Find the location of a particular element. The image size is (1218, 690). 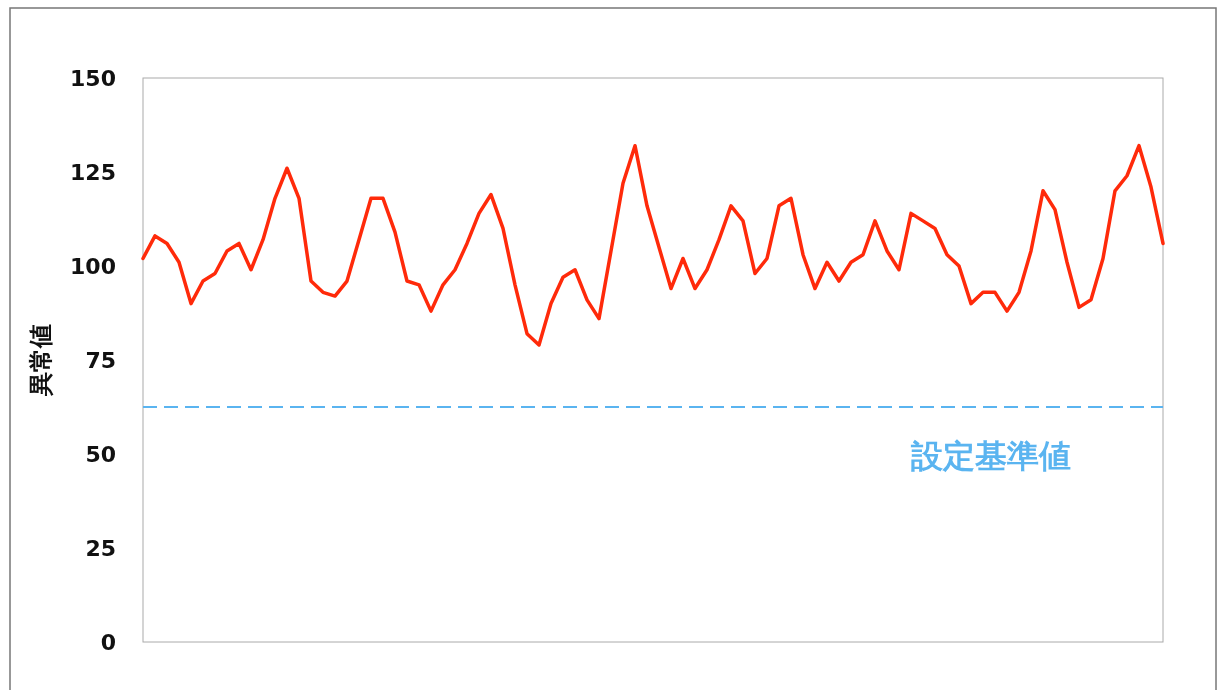

y-tick-label: 25 is located at coordinates (100, 548).